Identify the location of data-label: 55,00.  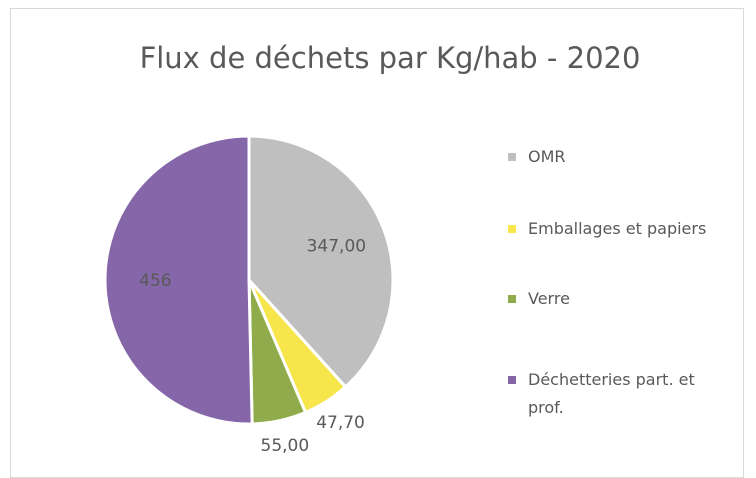
(285, 446).